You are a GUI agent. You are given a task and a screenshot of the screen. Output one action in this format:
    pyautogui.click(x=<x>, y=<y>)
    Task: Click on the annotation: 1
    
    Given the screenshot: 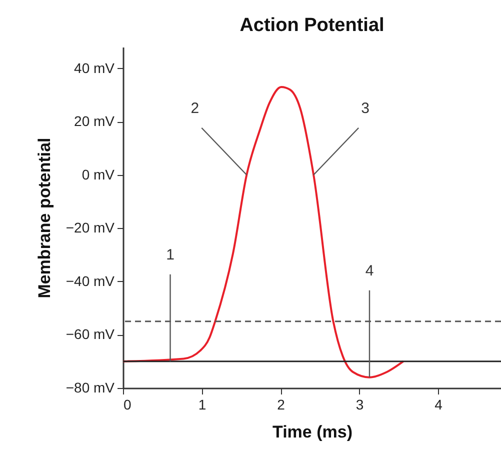 What is the action you would take?
    pyautogui.click(x=170, y=255)
    